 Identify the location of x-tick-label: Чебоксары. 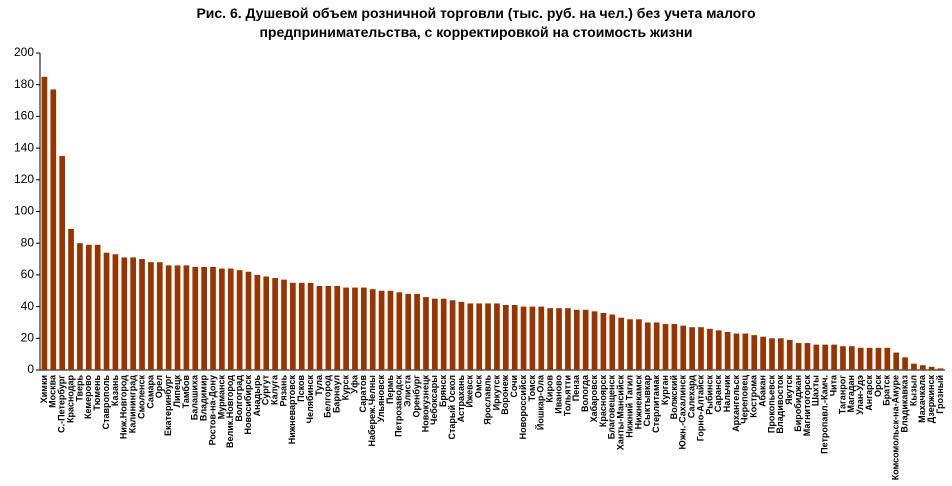
(434, 400).